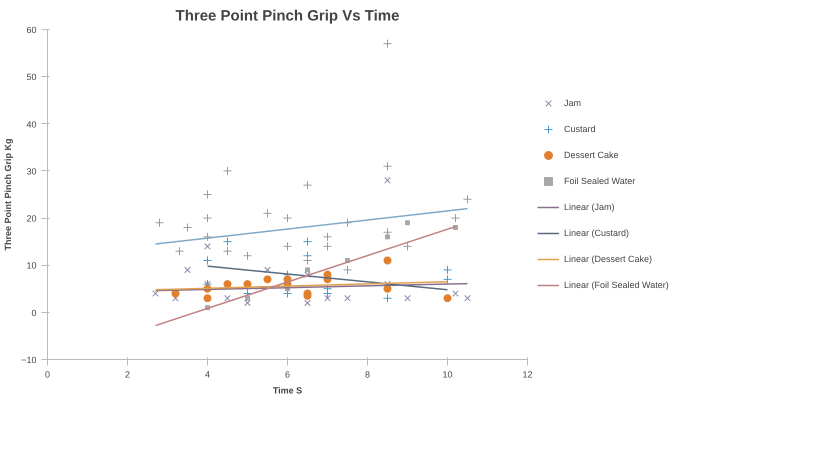  Describe the element at coordinates (591, 155) in the screenshot. I see `legend-label: Dessert Cake` at that location.